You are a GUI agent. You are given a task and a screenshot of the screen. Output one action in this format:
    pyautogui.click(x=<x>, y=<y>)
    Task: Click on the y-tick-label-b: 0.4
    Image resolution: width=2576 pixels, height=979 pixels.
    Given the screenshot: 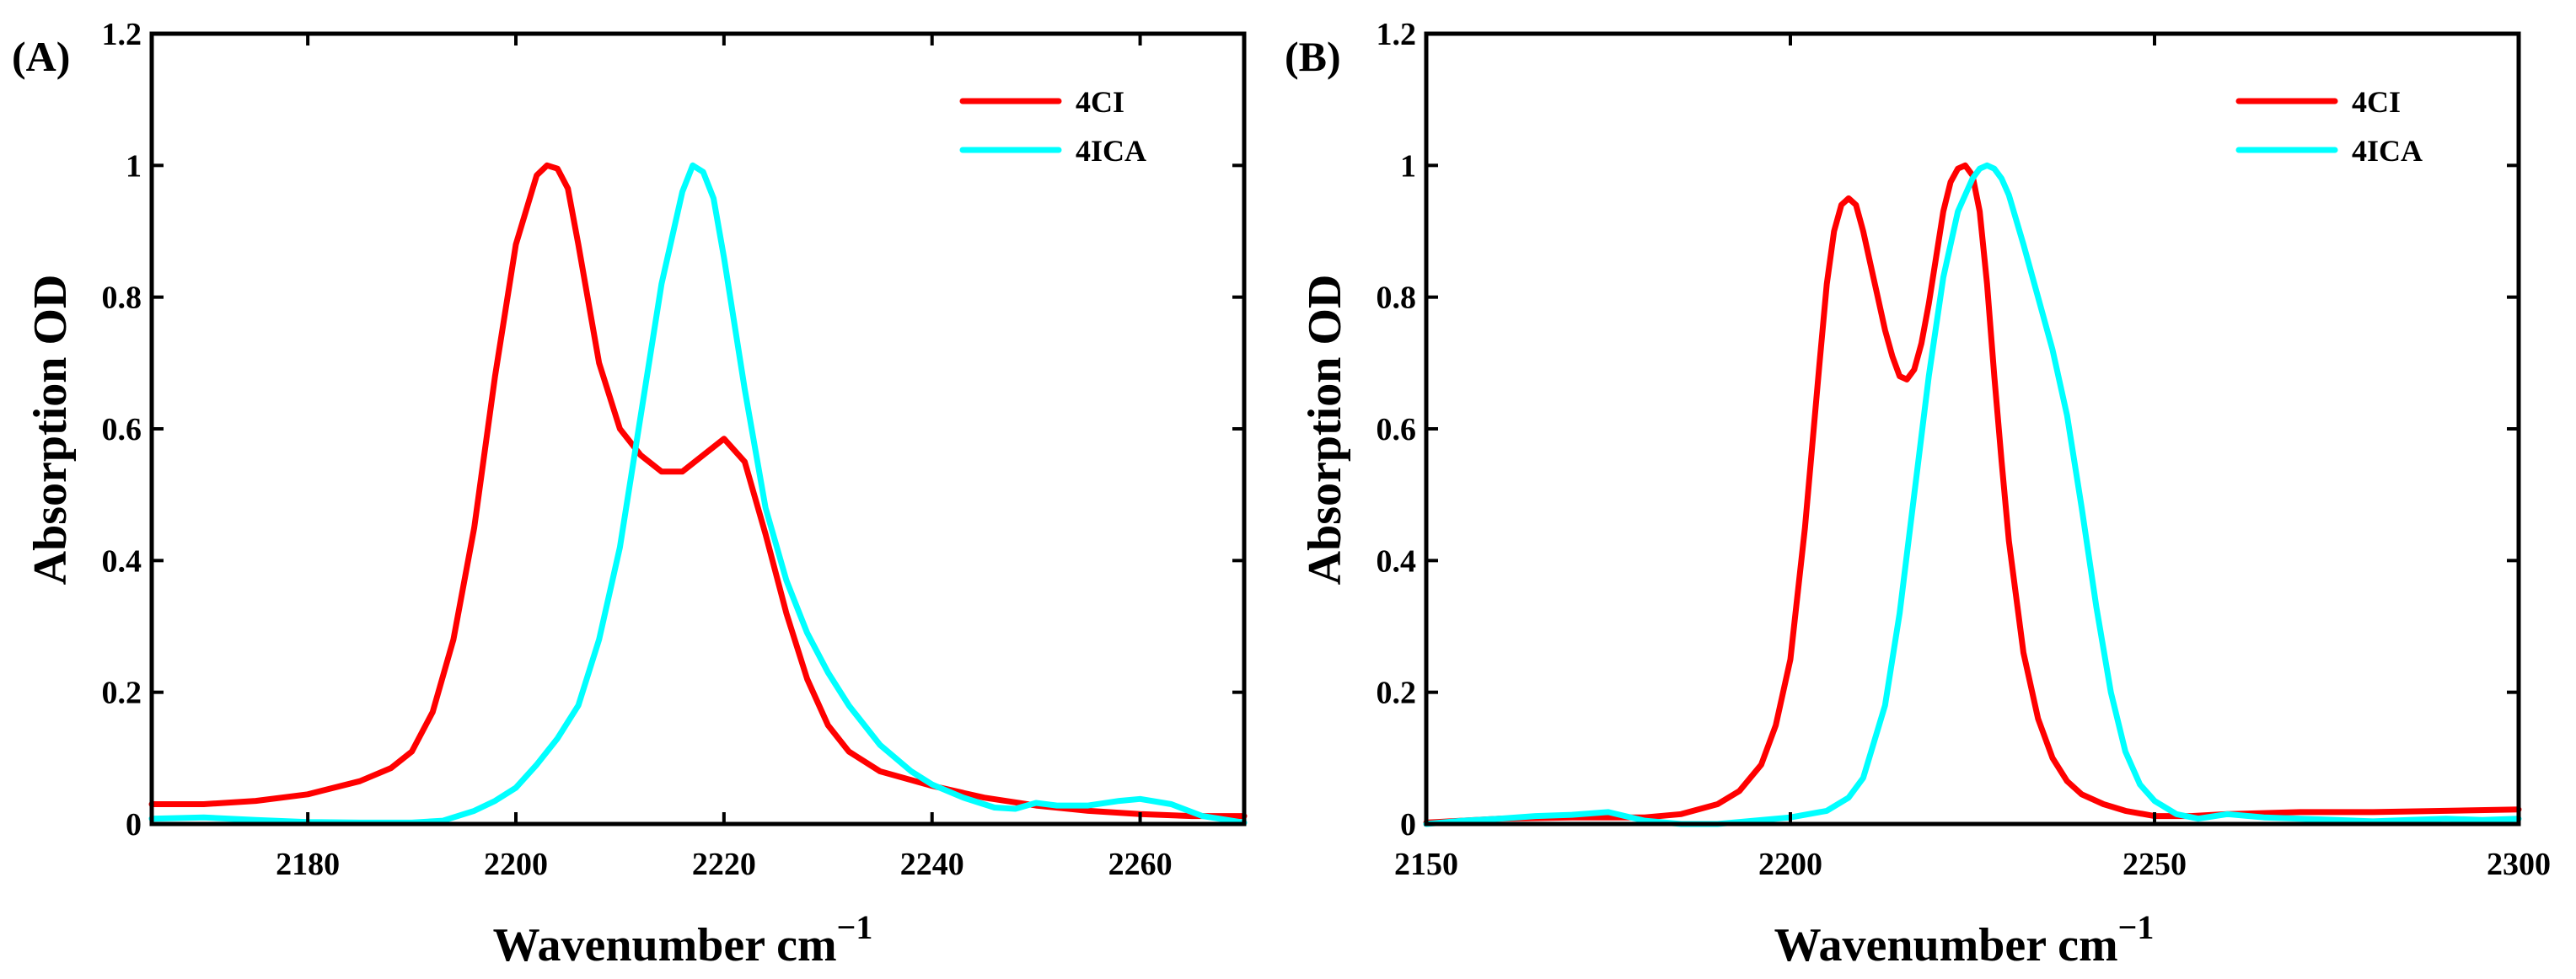 What is the action you would take?
    pyautogui.click(x=1397, y=561)
    